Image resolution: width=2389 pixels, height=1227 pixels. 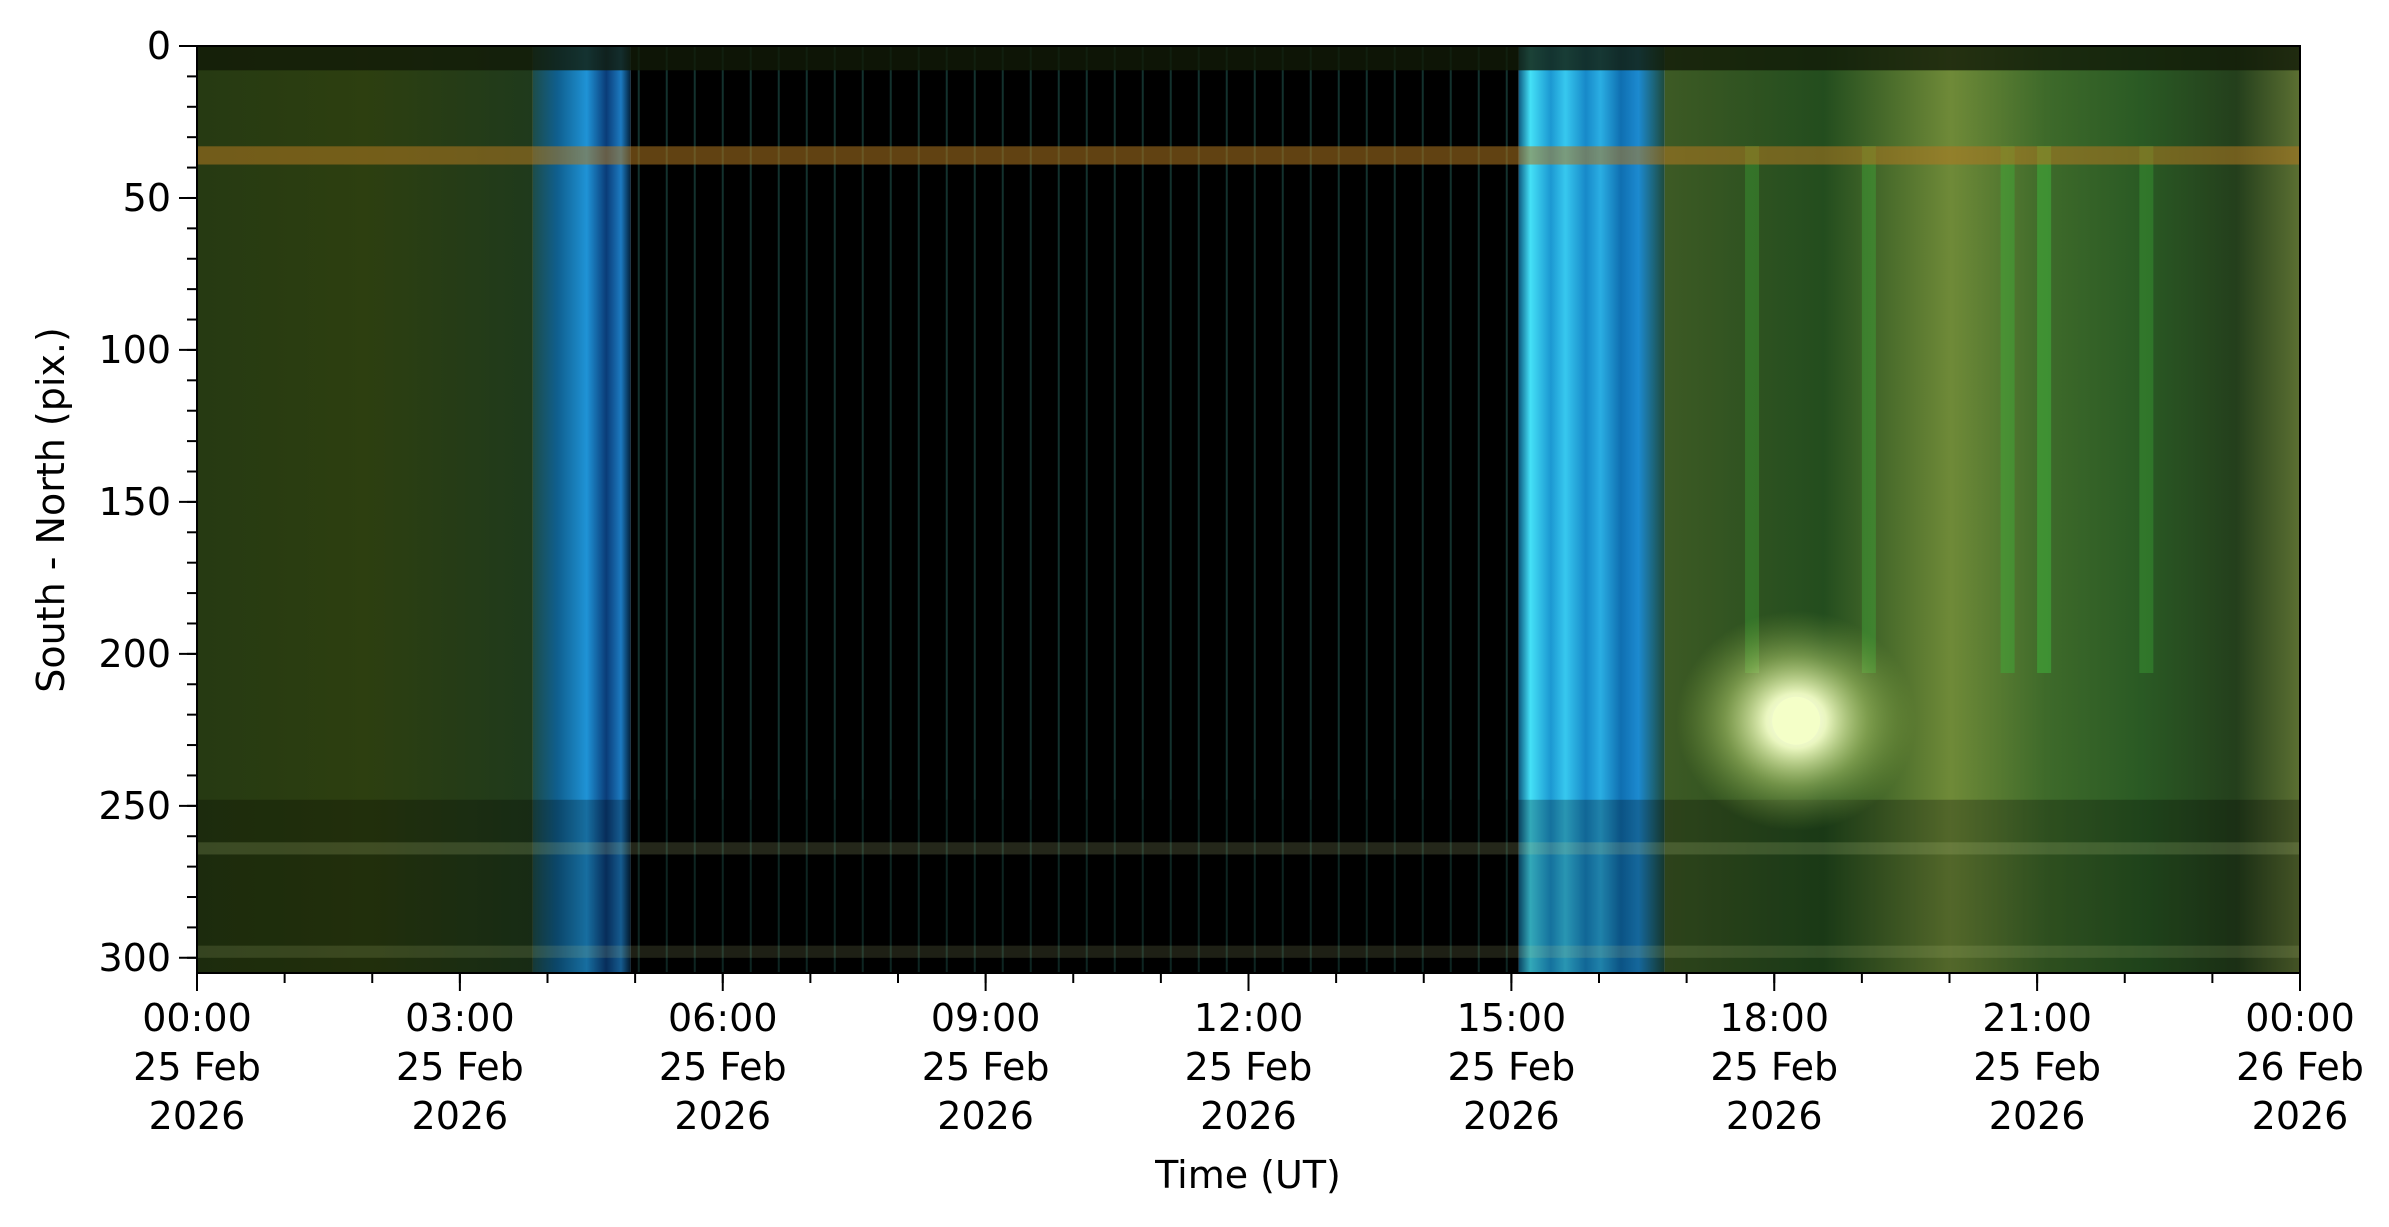 I want to click on x-tick-label: 21:00 25 Feb 2026, so click(x=2037, y=1067).